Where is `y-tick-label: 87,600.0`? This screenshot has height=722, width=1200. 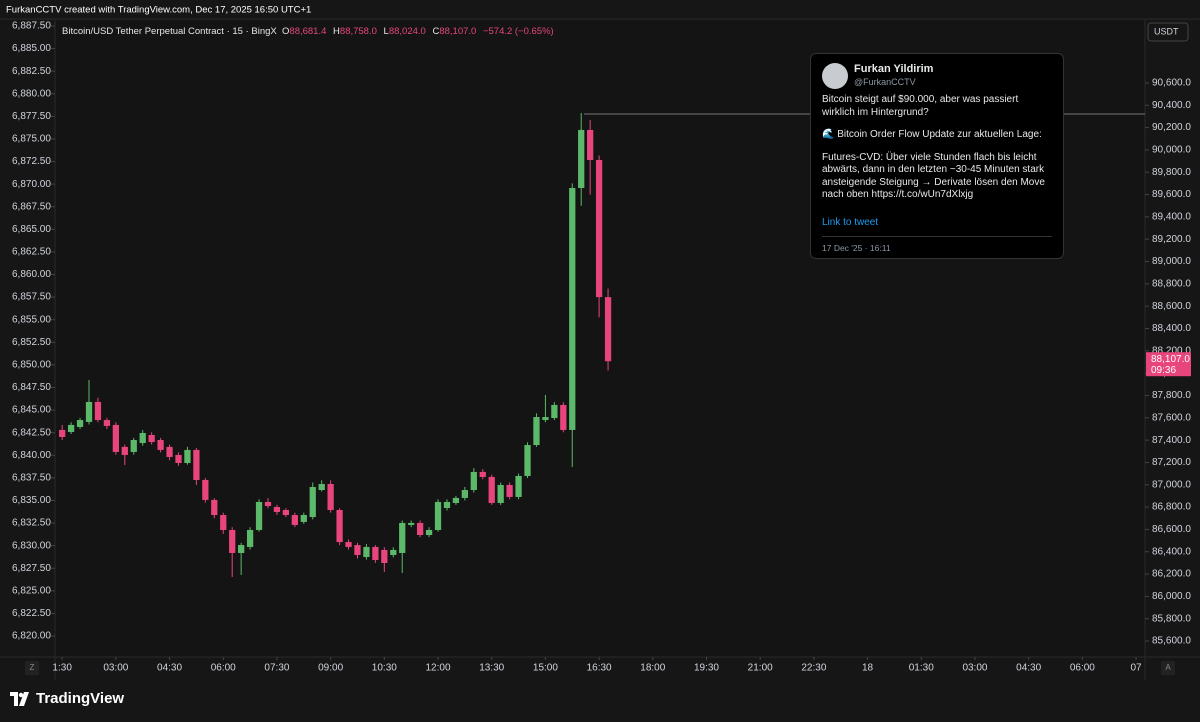 y-tick-label: 87,600.0 is located at coordinates (1171, 417).